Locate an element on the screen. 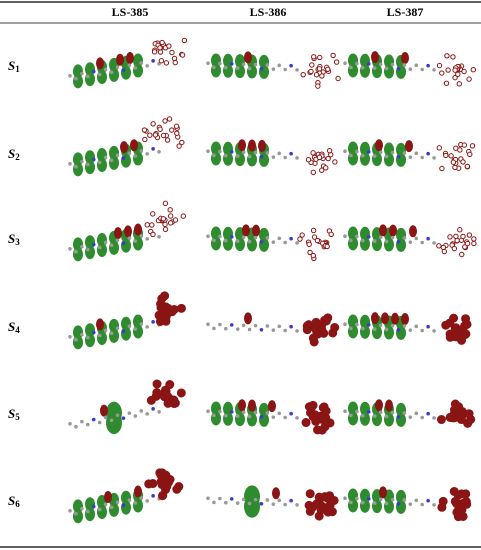 The height and width of the screenshot is (550, 481). row-symbol: S is located at coordinates (11, 238).